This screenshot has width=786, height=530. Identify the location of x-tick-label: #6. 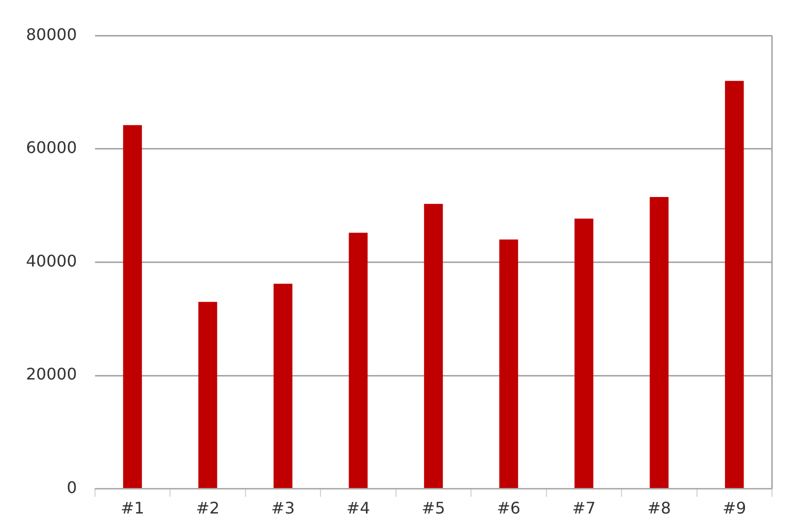
(508, 508).